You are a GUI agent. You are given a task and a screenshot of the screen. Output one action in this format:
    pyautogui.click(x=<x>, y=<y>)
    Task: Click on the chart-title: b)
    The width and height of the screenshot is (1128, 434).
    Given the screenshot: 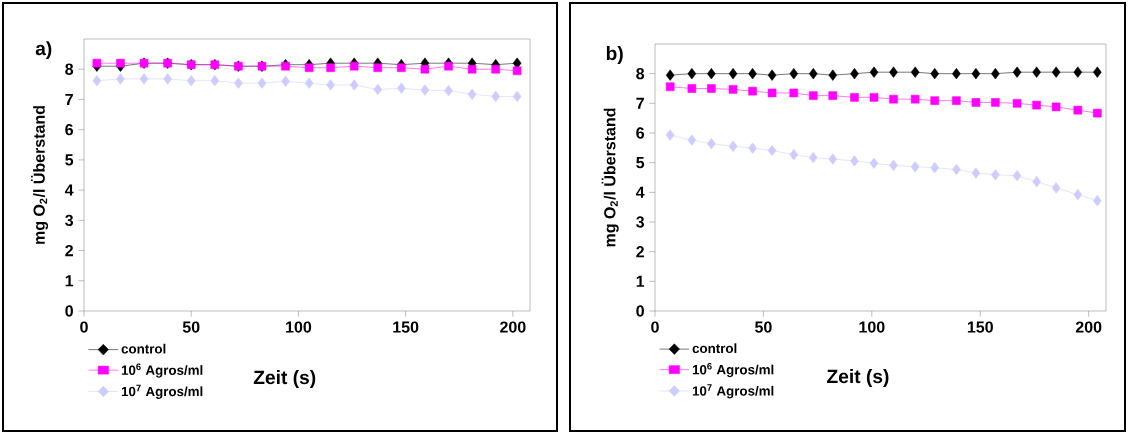 What is the action you would take?
    pyautogui.click(x=614, y=55)
    